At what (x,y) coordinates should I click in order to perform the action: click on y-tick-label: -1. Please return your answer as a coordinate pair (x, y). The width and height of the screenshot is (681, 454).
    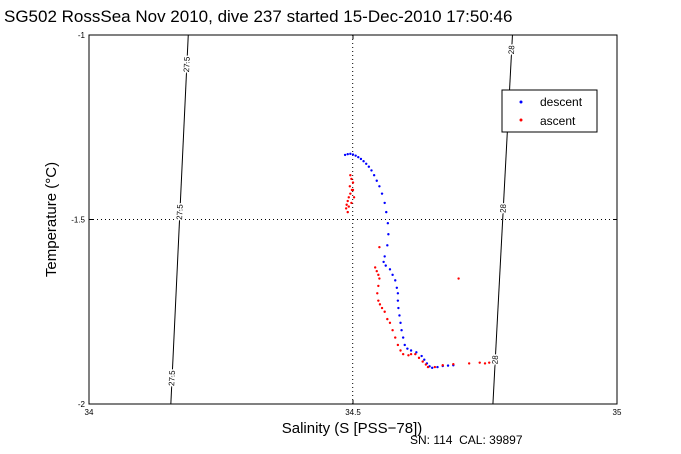
    Looking at the image, I should click on (82, 35).